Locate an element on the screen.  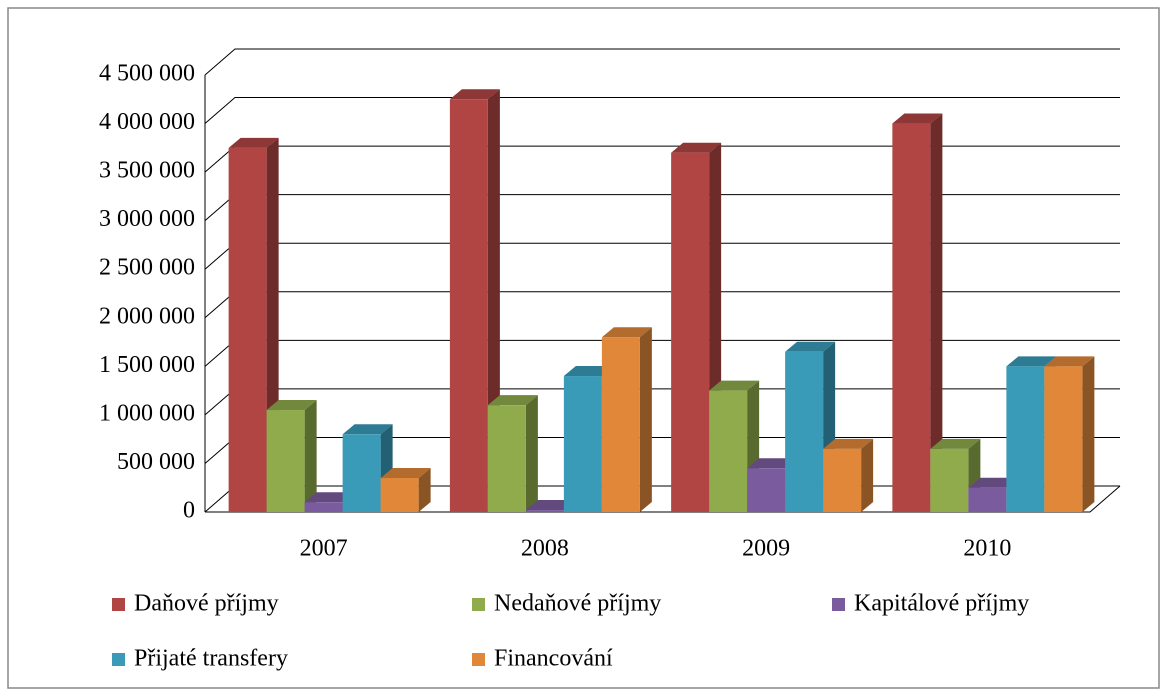
y-tick-label: 4 500 000 is located at coordinates (147, 74).